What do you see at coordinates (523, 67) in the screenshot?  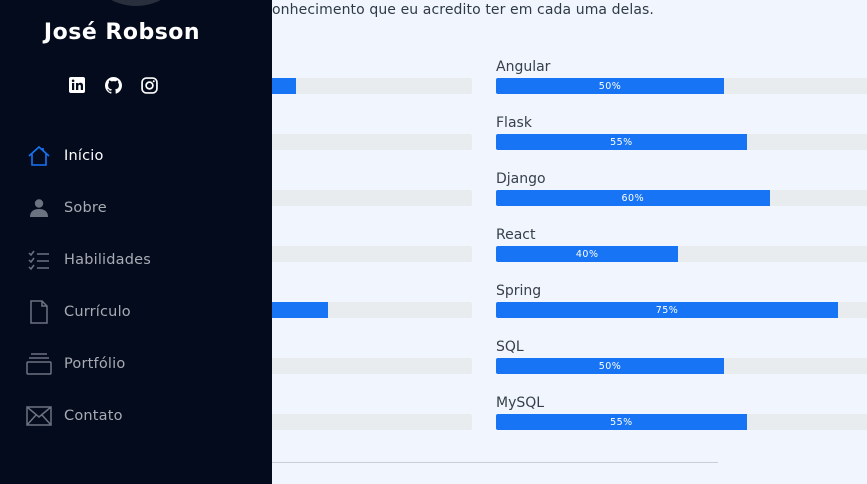 I see `skill-name: Angular` at bounding box center [523, 67].